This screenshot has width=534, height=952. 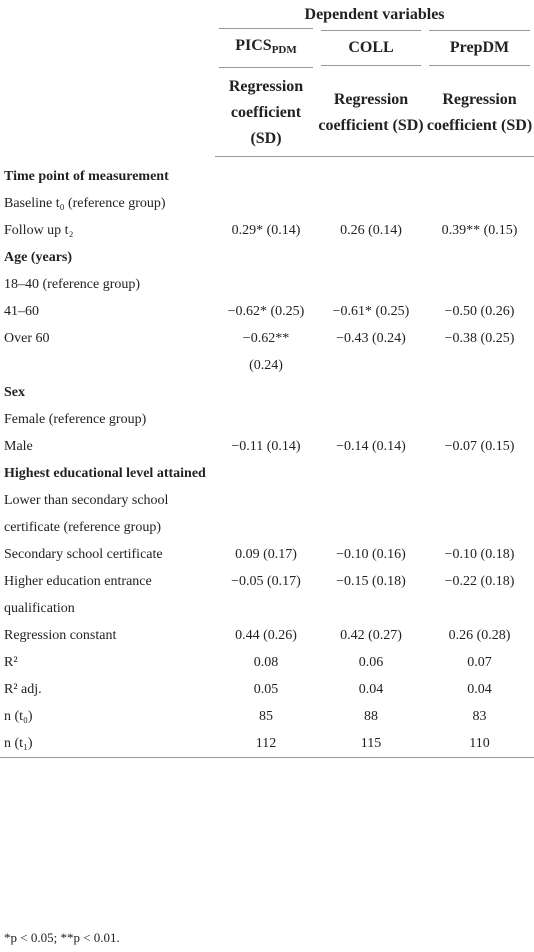 I want to click on row-label: Male, so click(x=18, y=446).